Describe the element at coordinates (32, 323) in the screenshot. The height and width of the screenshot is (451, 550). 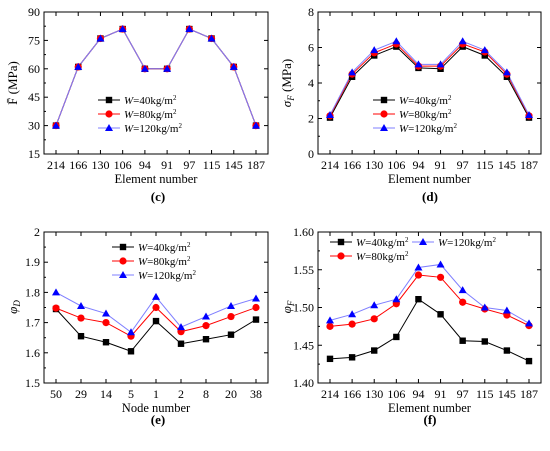
I see `y-tick-label: 1.7` at that location.